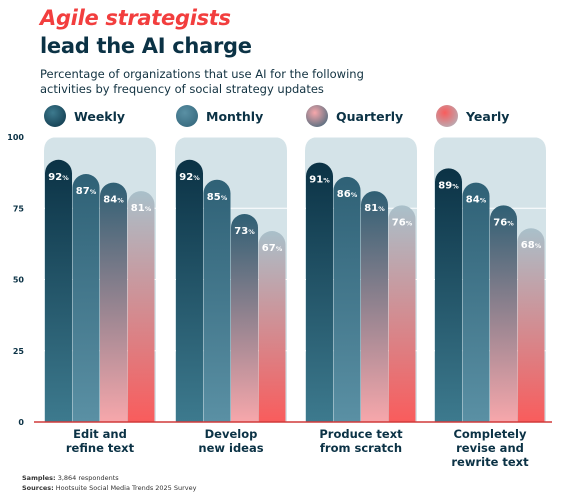  I want to click on data-label-quarterly-3: 76%, so click(503, 222).